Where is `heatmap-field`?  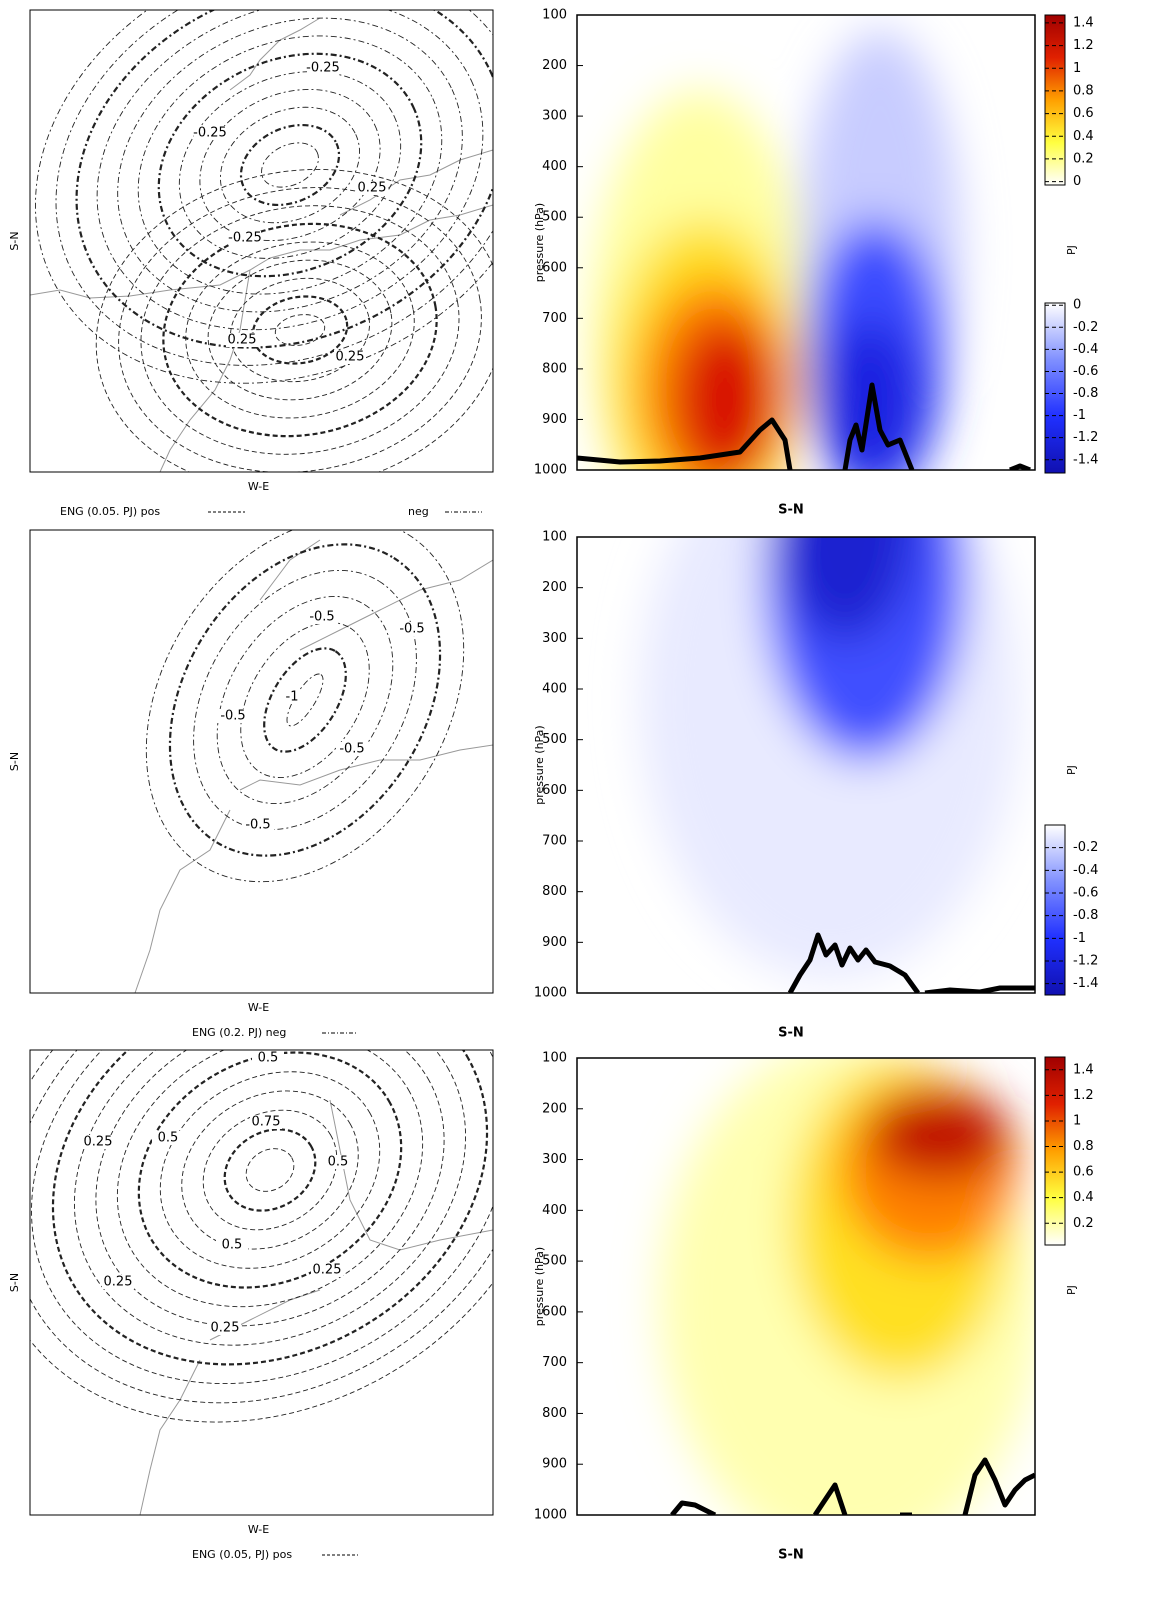 heatmap-field is located at coordinates (847, 1286).